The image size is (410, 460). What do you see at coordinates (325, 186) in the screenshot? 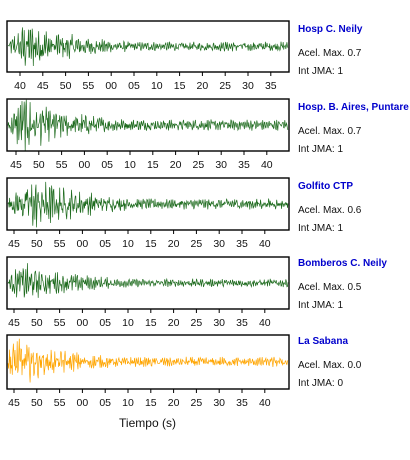
I see `station-name: Golfito CTP` at bounding box center [325, 186].